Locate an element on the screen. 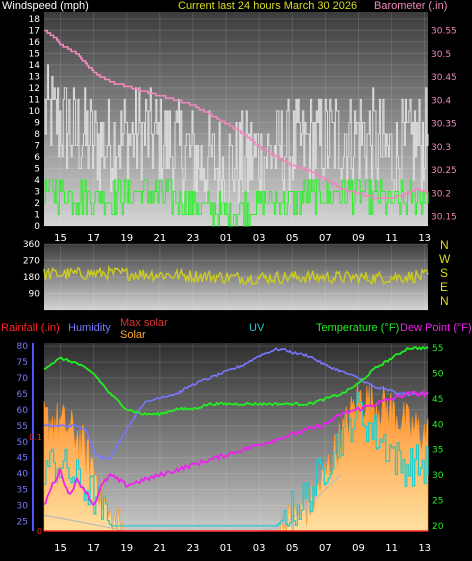  rain-y-tick-label: 0 is located at coordinates (39, 531).